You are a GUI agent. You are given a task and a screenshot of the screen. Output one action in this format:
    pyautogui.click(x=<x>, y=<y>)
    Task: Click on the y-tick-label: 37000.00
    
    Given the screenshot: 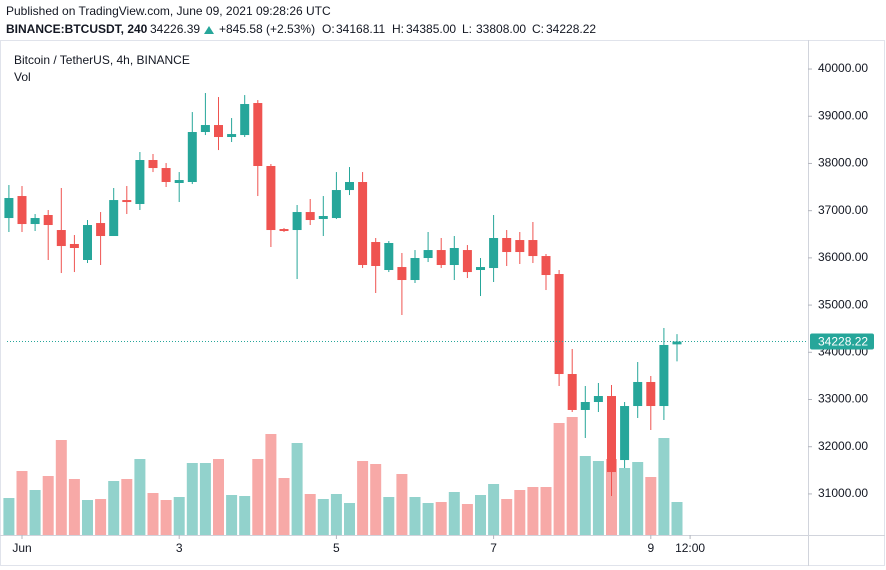 What is the action you would take?
    pyautogui.click(x=843, y=210)
    